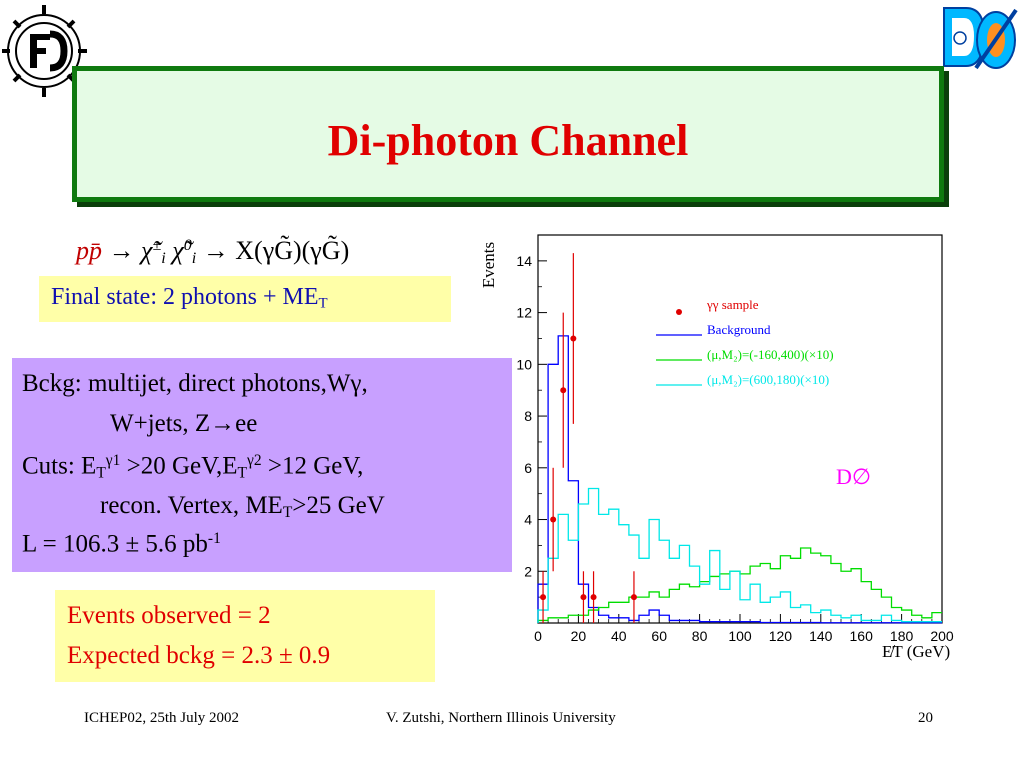  I want to click on formula-chi-pm-sub: i, so click(163, 259).